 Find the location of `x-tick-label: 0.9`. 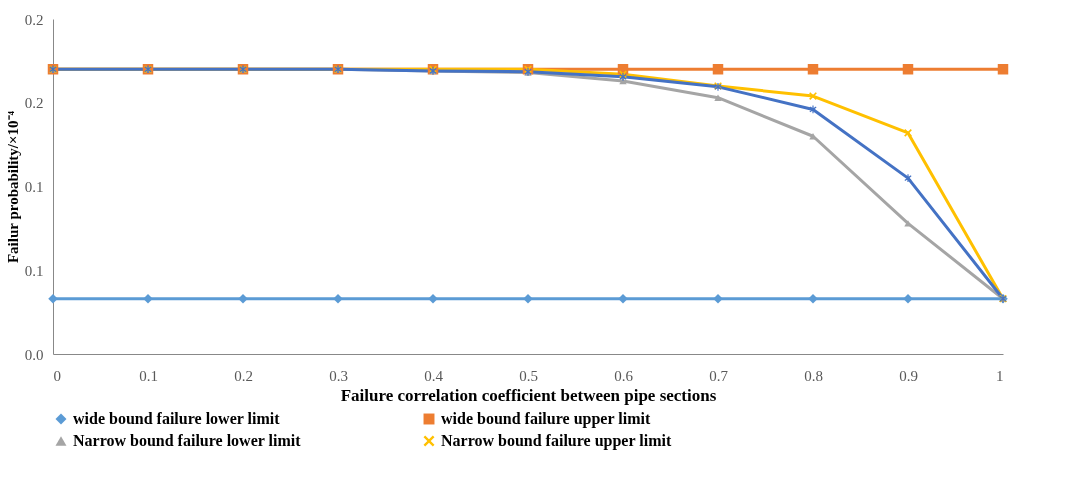

x-tick-label: 0.9 is located at coordinates (908, 375).